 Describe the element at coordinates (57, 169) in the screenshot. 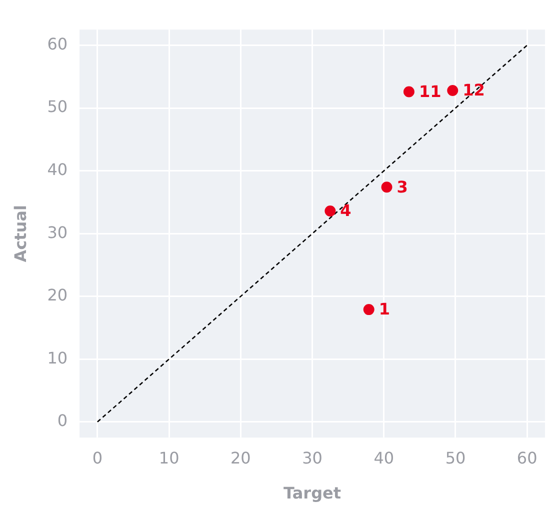

I see `y-tick-label: 40` at that location.